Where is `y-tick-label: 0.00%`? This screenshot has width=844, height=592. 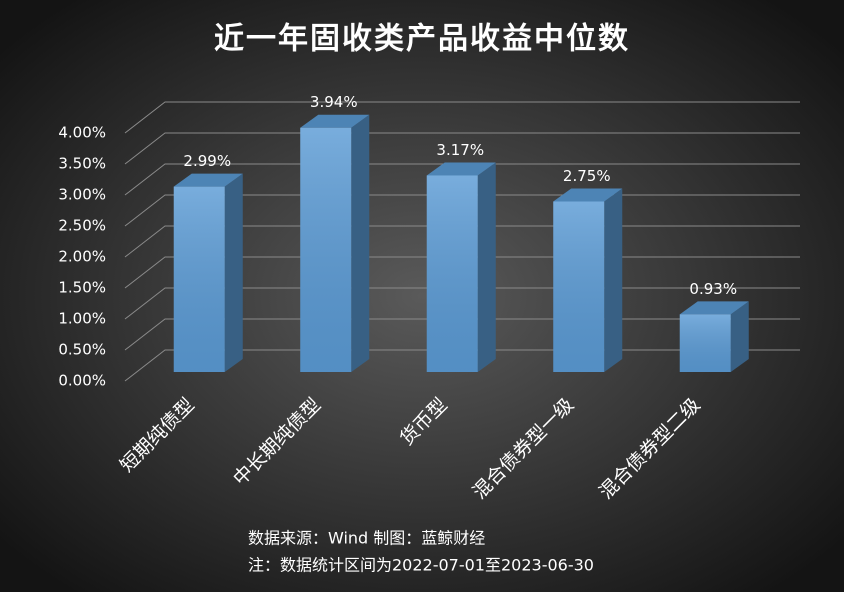 y-tick-label: 0.00% is located at coordinates (82, 381).